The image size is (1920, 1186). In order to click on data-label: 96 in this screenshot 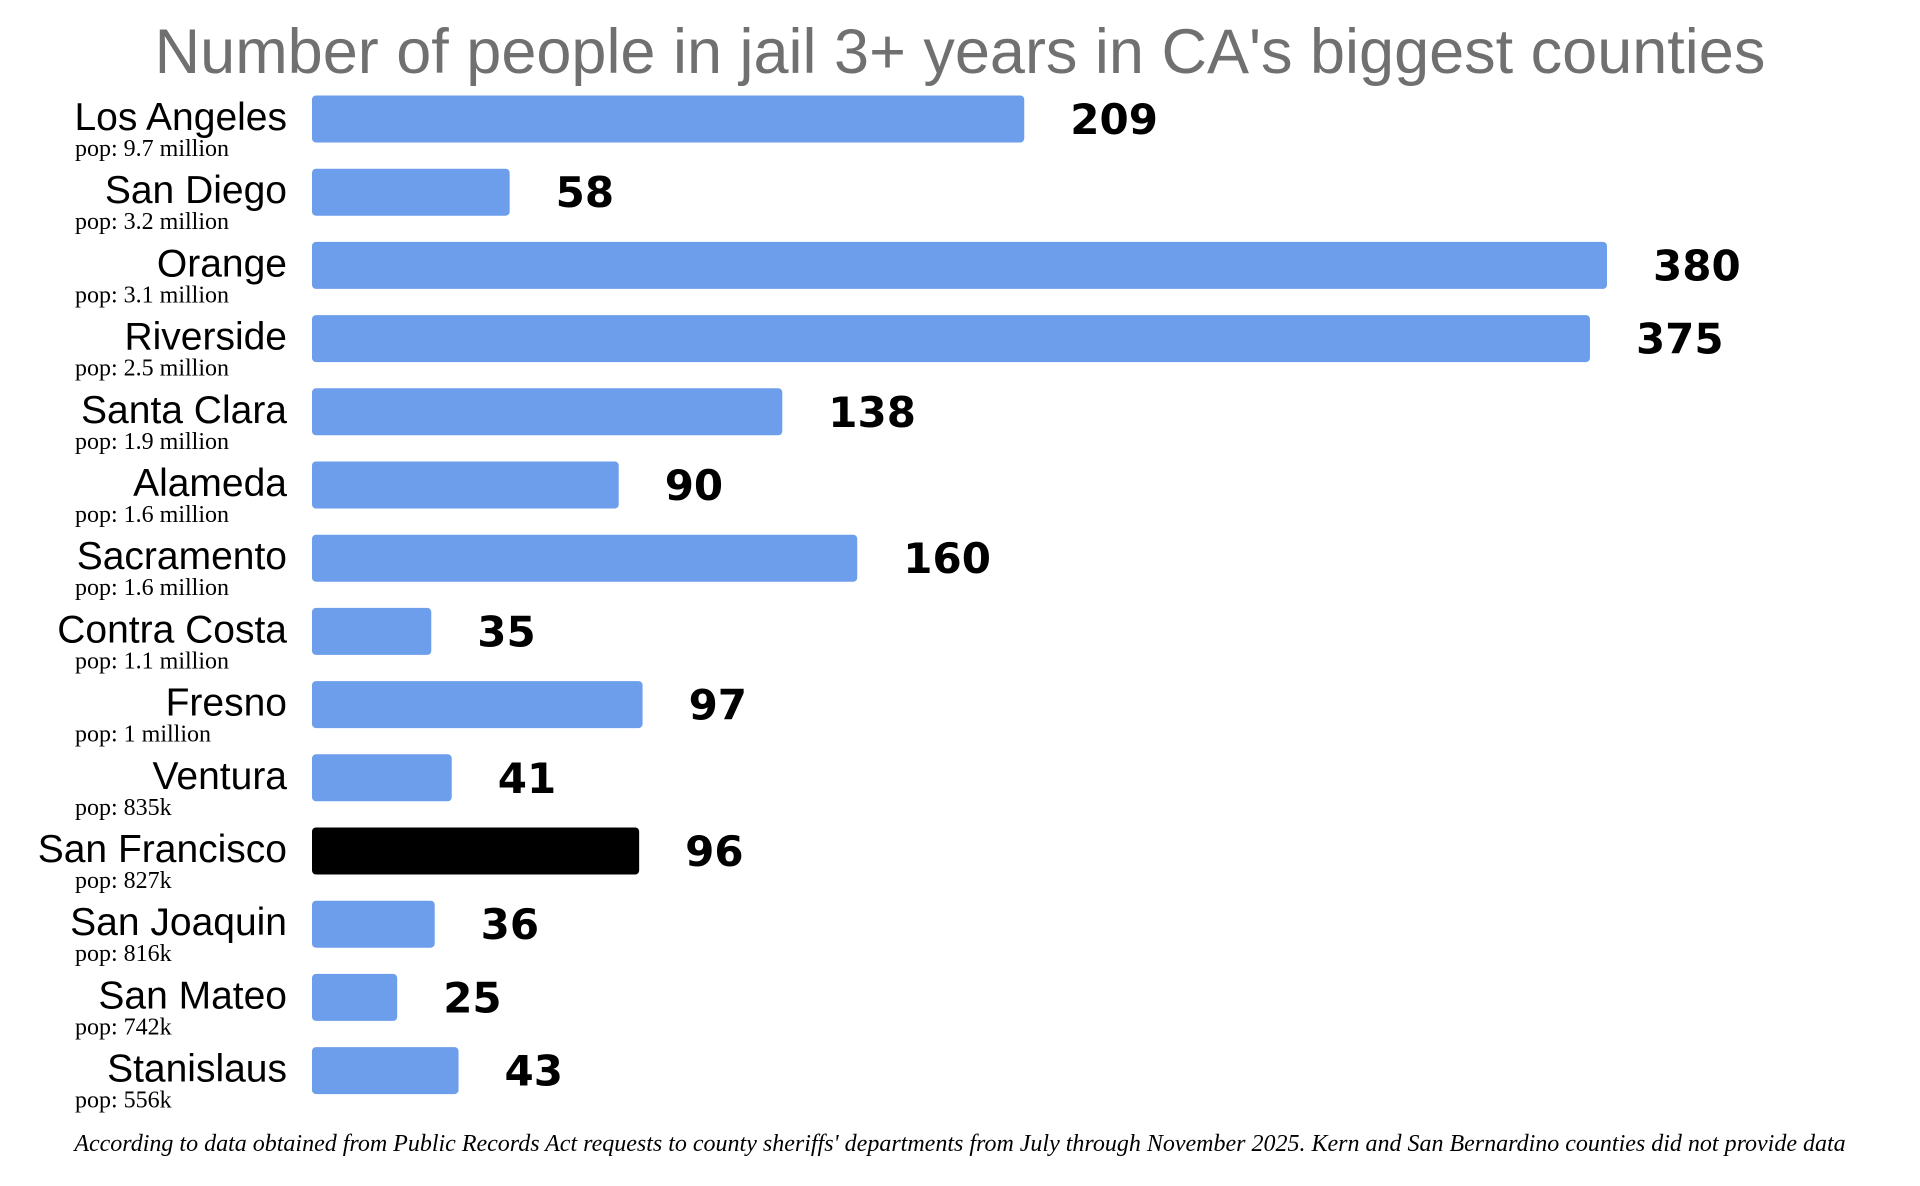, I will do `click(714, 851)`.